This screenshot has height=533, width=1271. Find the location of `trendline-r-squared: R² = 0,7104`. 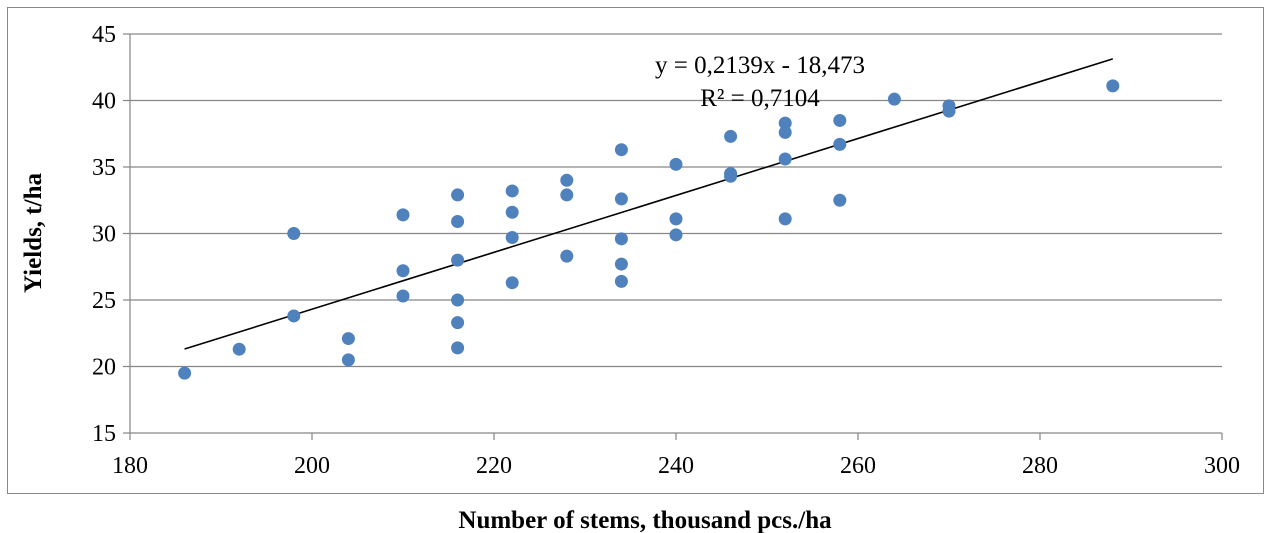

trendline-r-squared: R² = 0,7104 is located at coordinates (760, 98).